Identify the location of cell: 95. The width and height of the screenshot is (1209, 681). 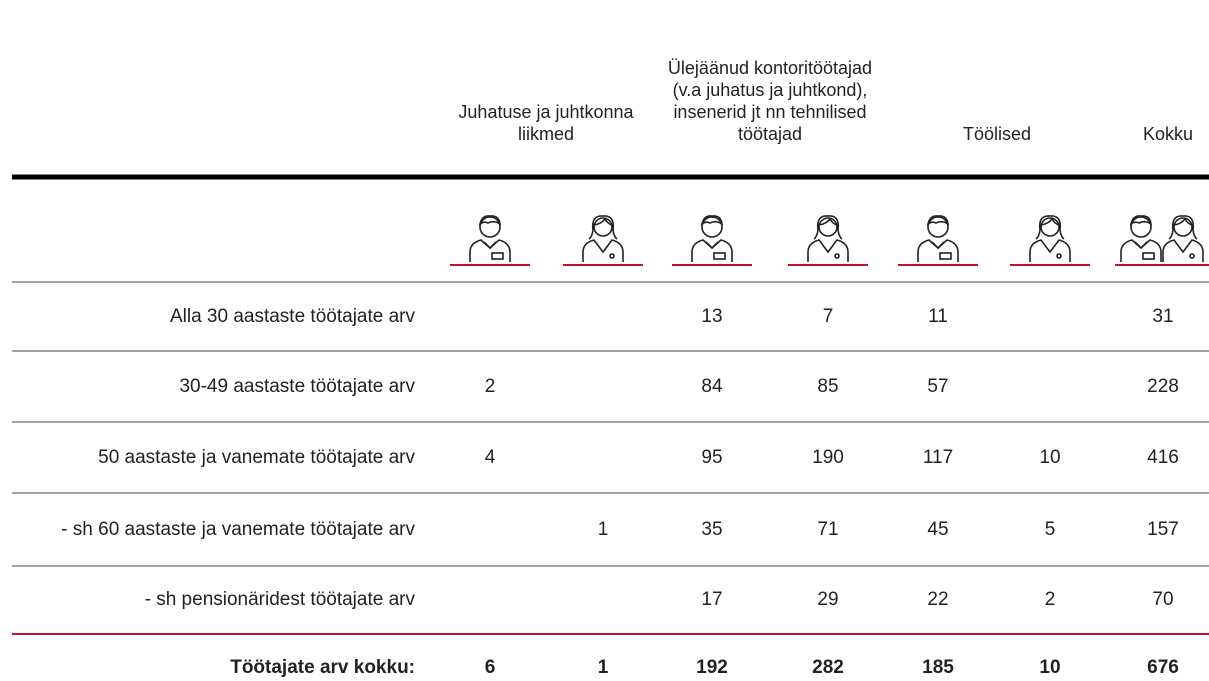
(712, 457).